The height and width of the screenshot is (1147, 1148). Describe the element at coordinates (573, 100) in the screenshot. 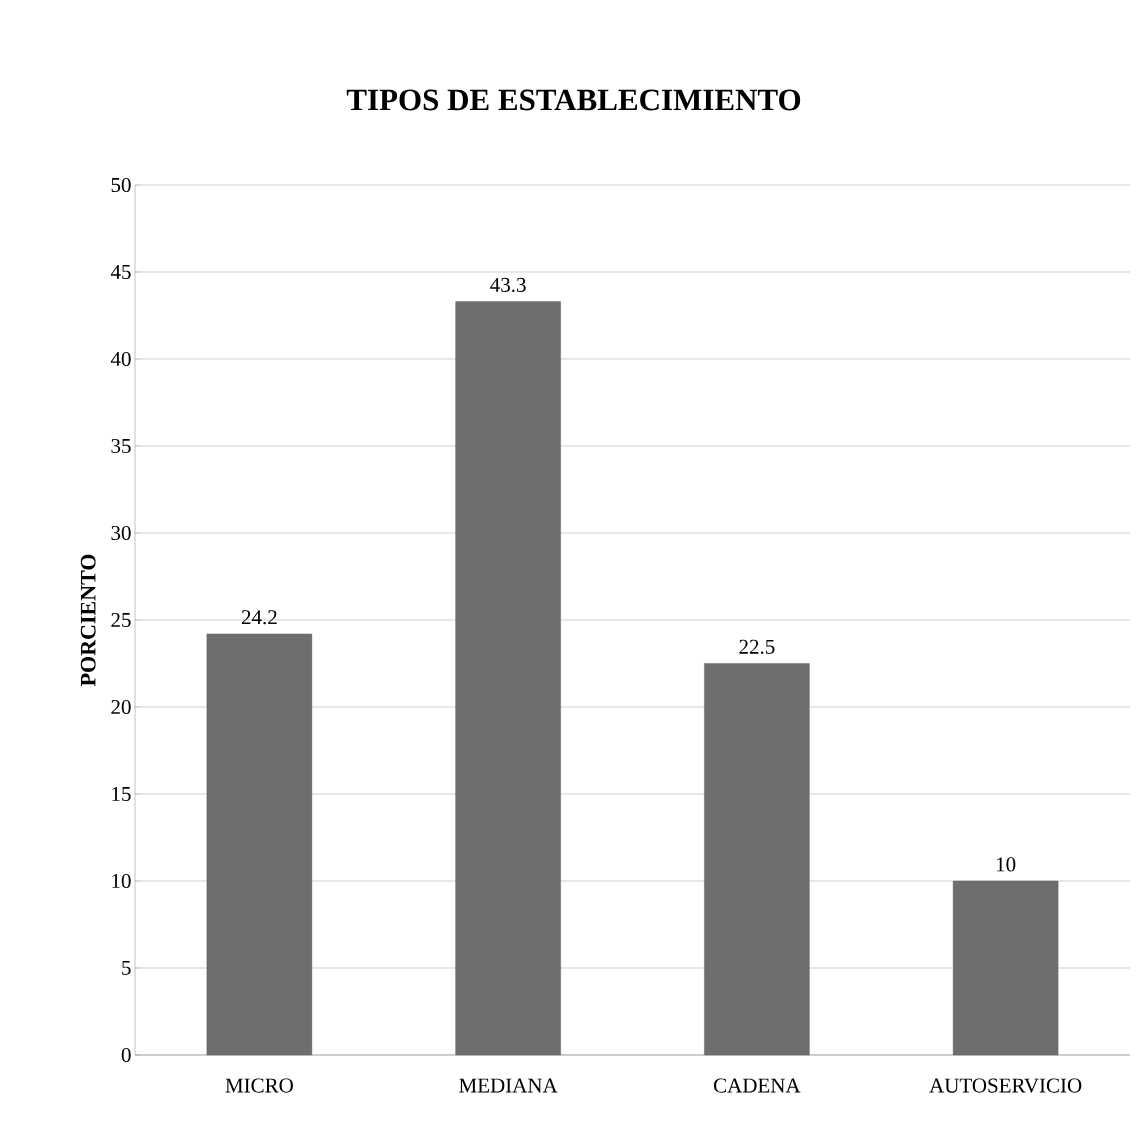

I see `chart-title: TIPOS DE ESTABLECIMIENTO` at that location.